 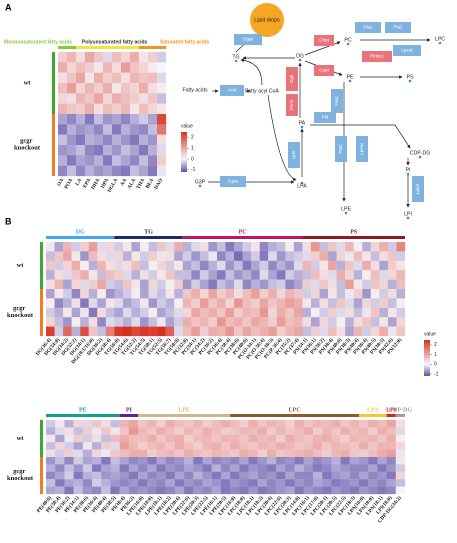 I want to click on column-group-label: LPE, so click(x=184, y=410).